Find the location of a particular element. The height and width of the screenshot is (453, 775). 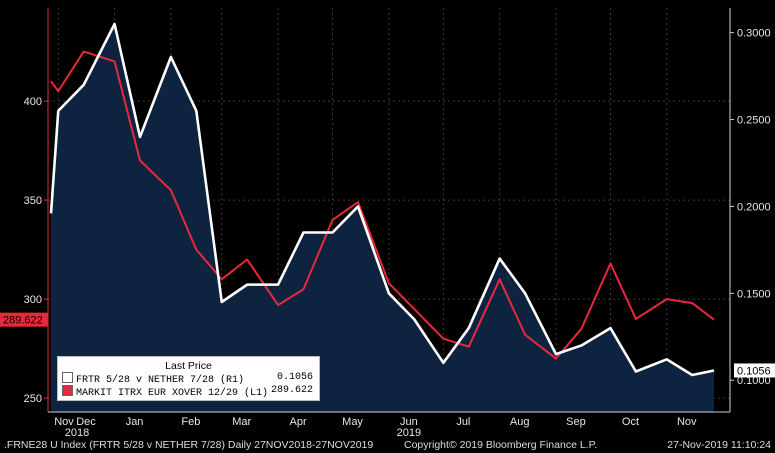

legend-entry-white: FRTR 5/28 v NETHER 7/28 (R1) 0.1056 is located at coordinates (187, 379).